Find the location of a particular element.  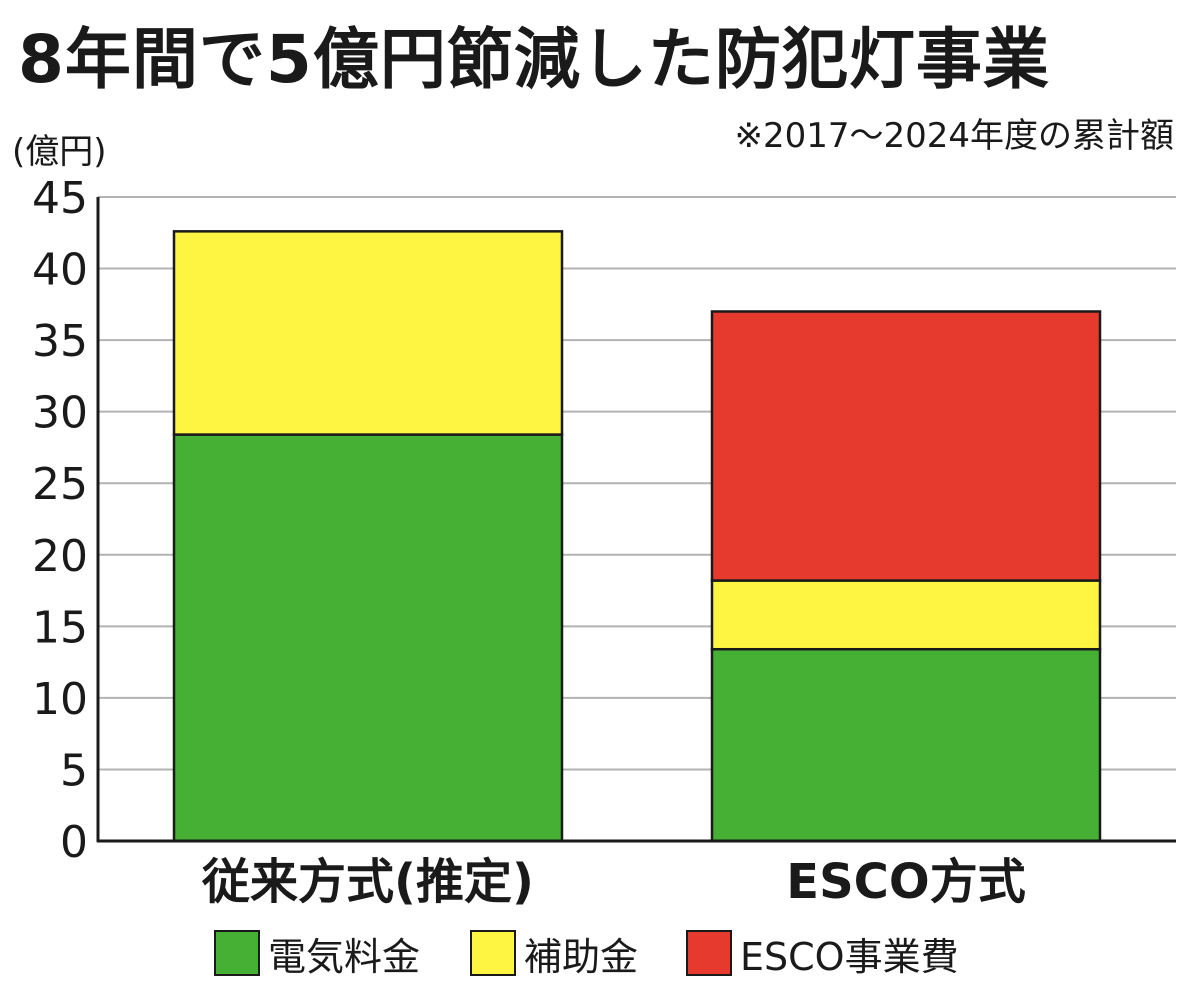

y-tick-label-15: 15 is located at coordinates (60, 627).